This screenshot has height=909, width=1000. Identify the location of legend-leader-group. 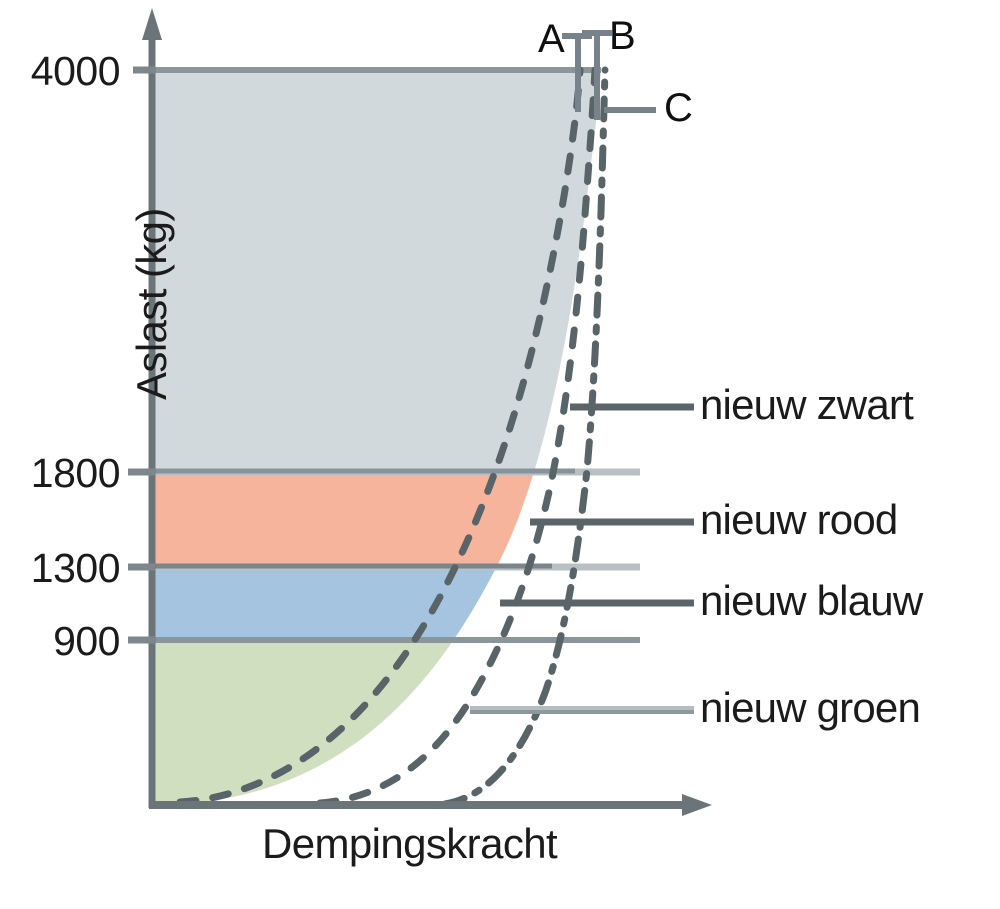
(582, 558).